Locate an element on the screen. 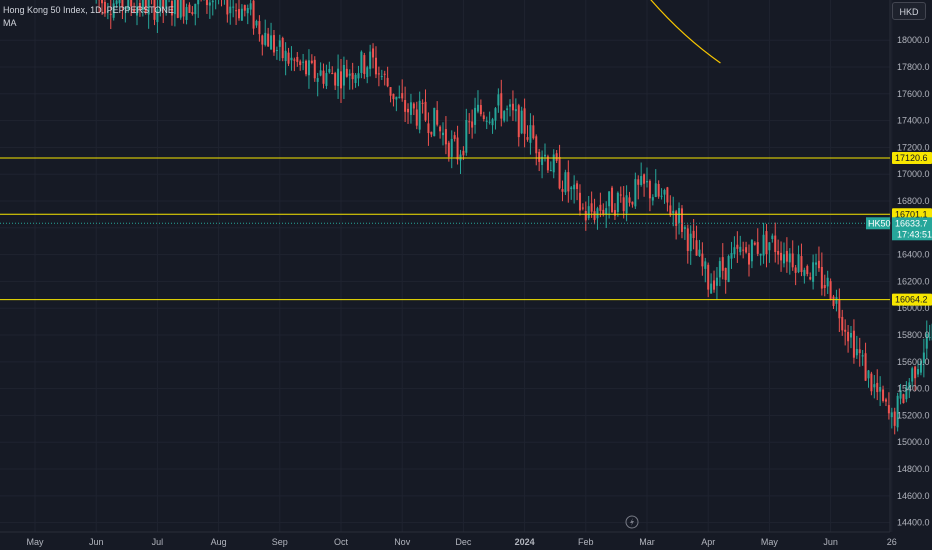 Image resolution: width=932 pixels, height=550 pixels. chart-title: Hong Kong 50 Index, 1D, PEPPERSTONE is located at coordinates (88, 10).